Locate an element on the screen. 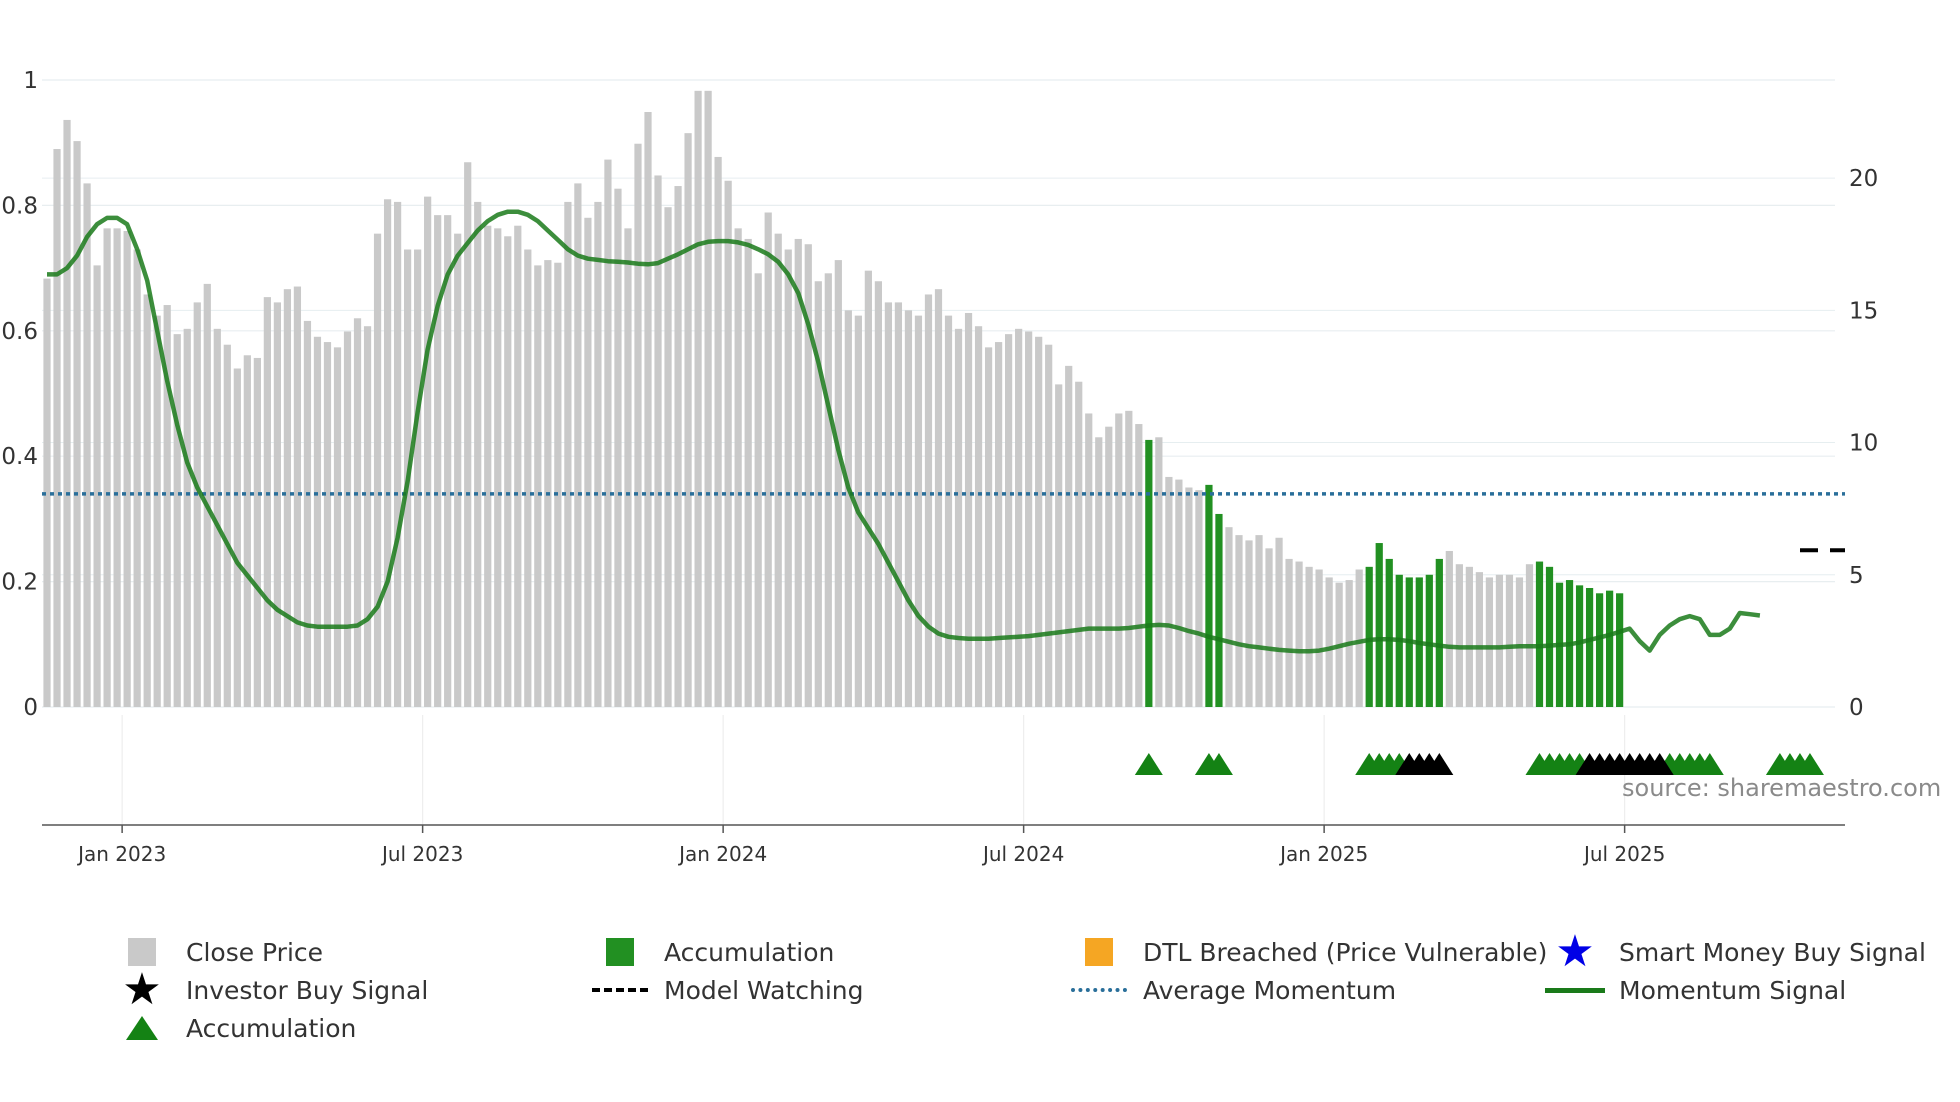  left-tick-label: 0 is located at coordinates (30, 708).